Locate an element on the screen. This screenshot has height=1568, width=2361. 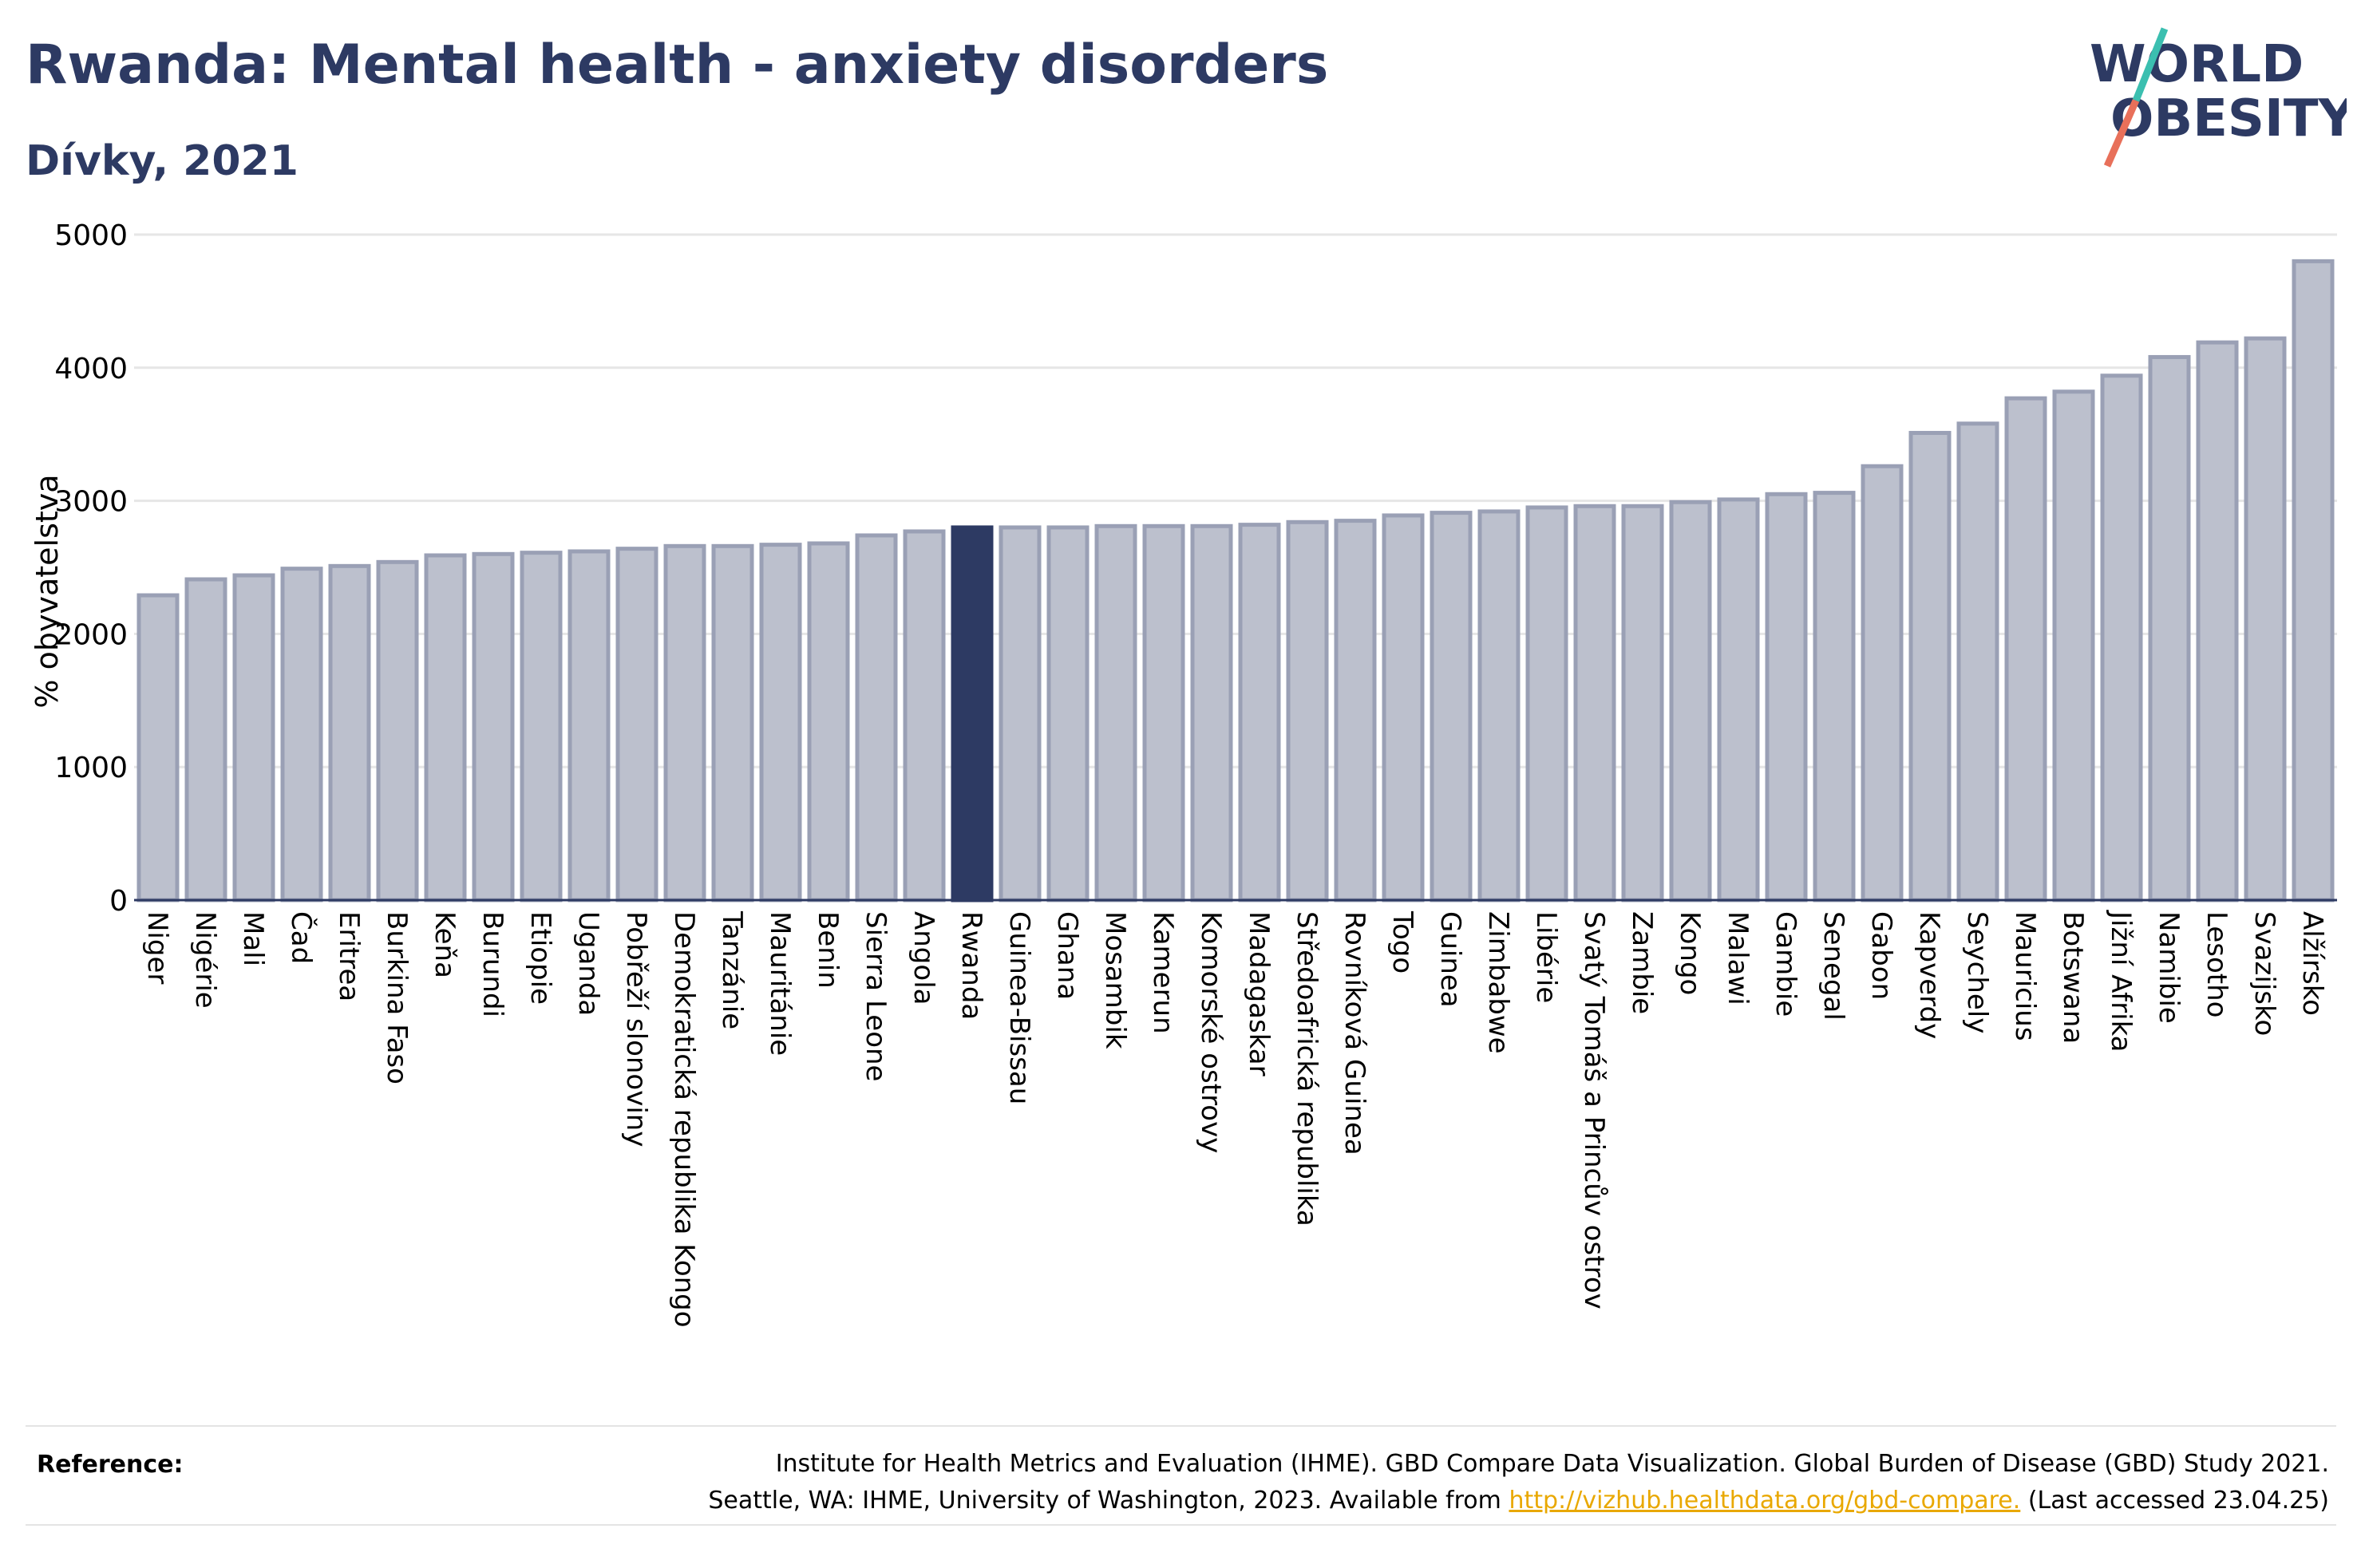
logo-word-world: WORLD is located at coordinates (2197, 64).